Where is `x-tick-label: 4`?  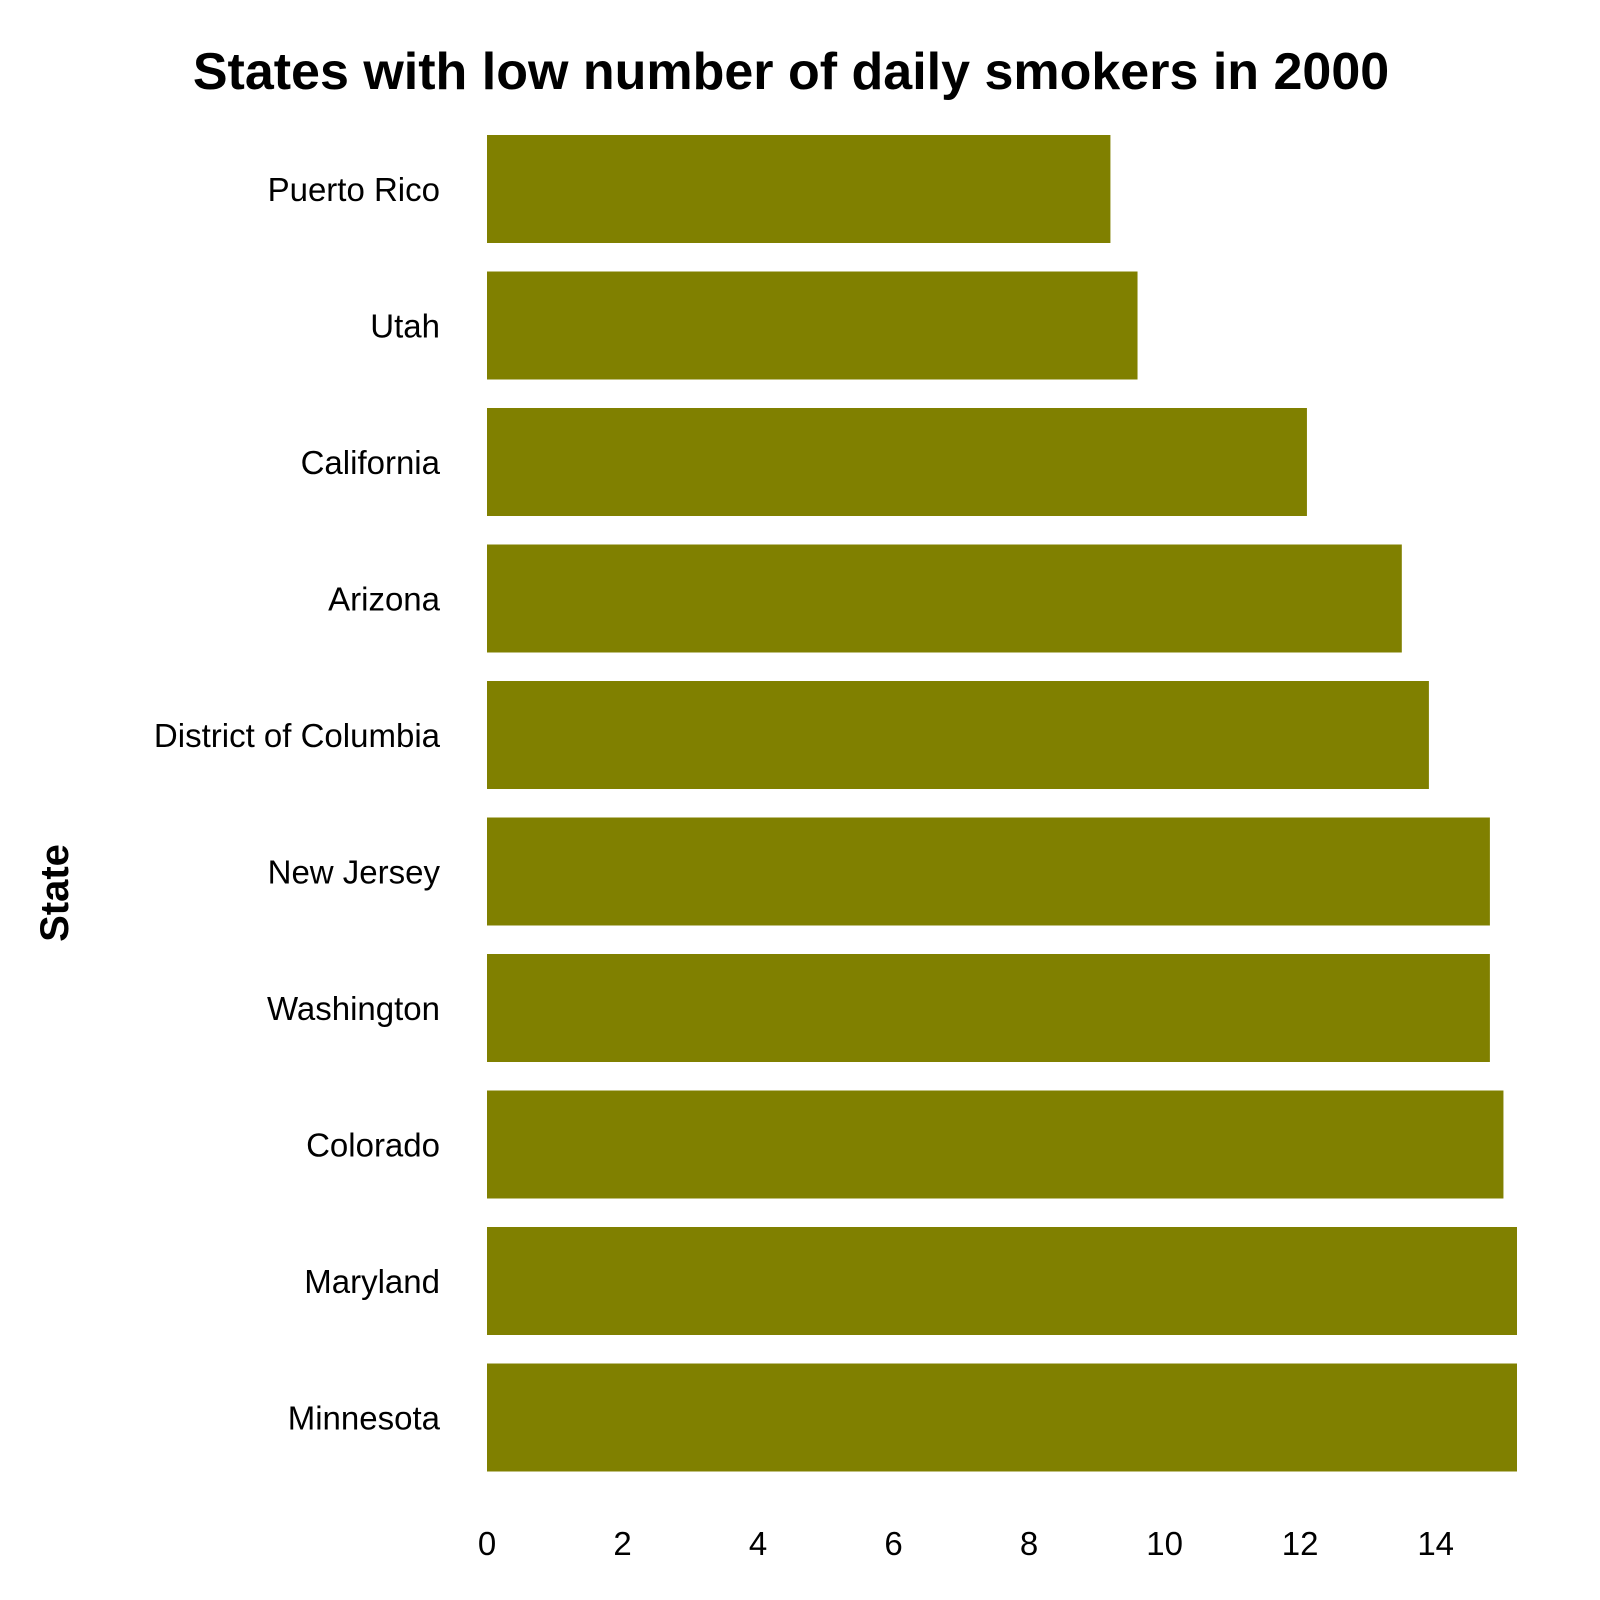 x-tick-label: 4 is located at coordinates (758, 1543).